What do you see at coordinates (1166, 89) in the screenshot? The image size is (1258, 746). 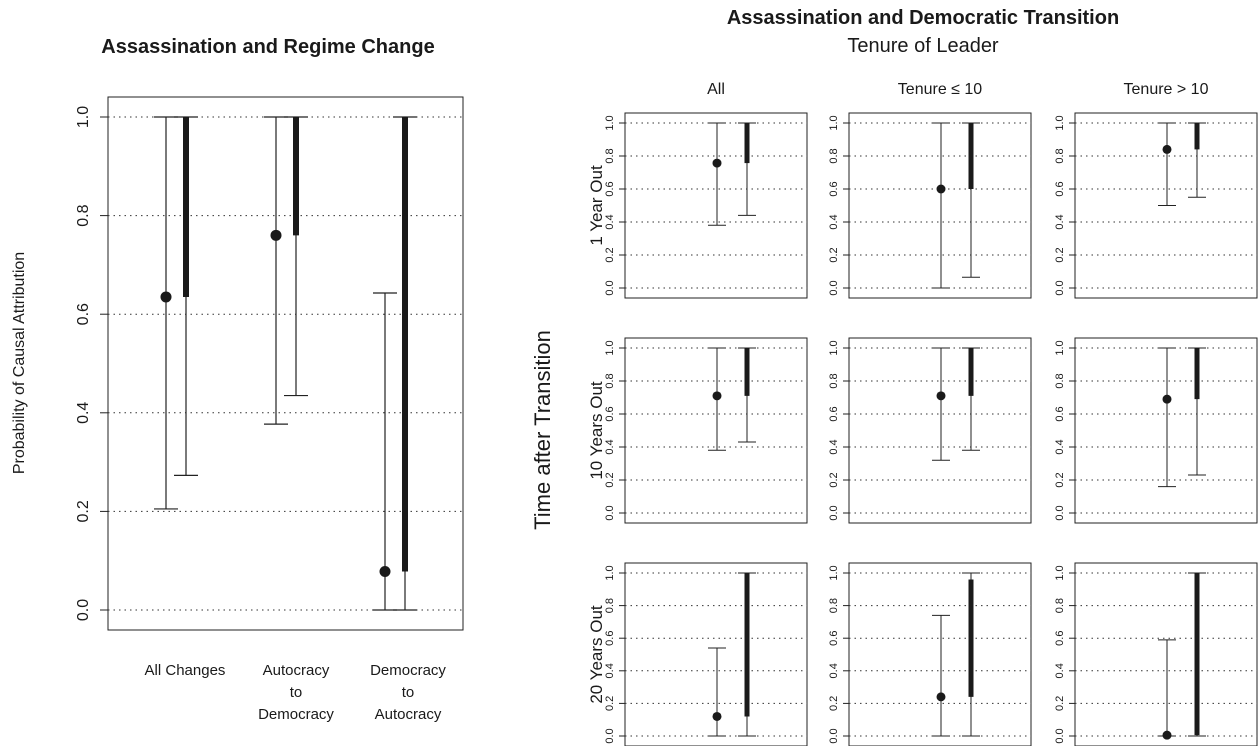 I see `column-label: Tenure > 10` at bounding box center [1166, 89].